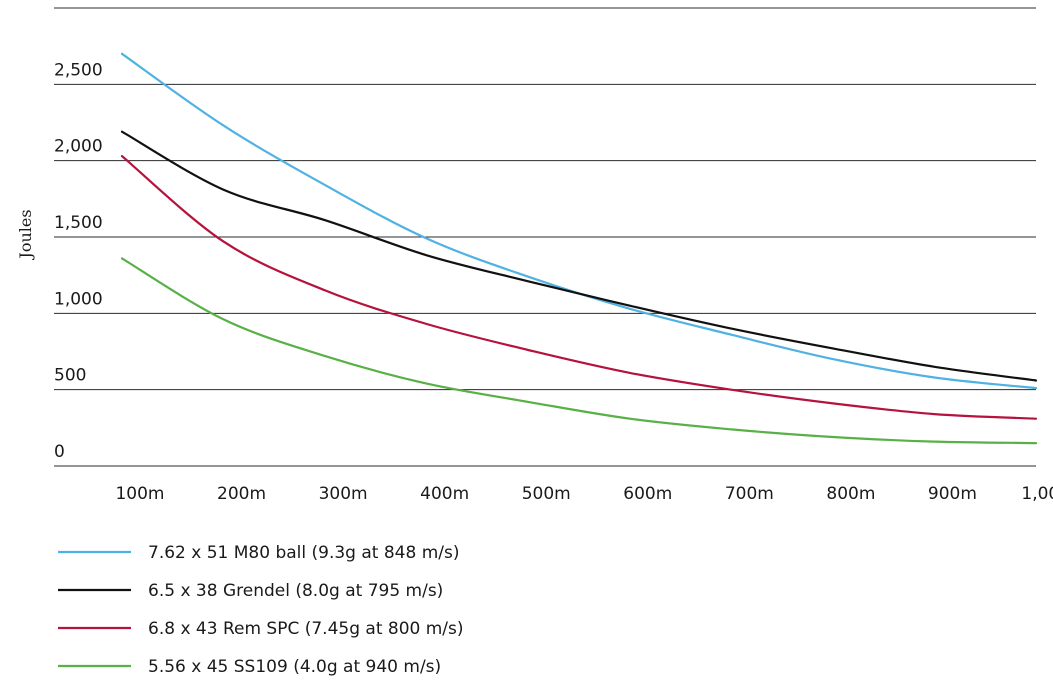 The image size is (1053, 689). I want to click on x-tick-label: 200m, so click(241, 494).